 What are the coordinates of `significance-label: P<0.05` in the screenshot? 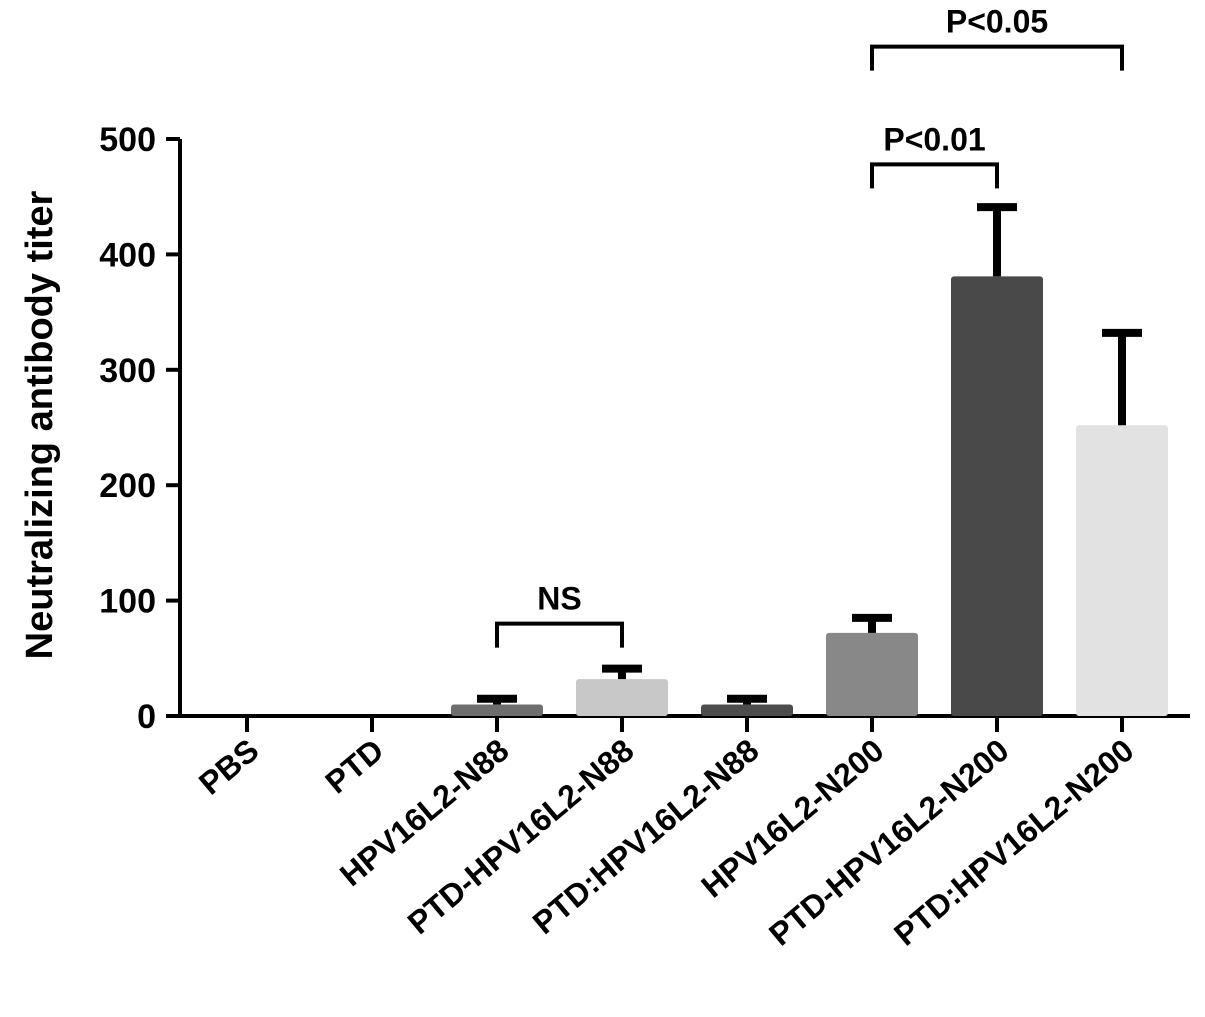 It's located at (997, 22).